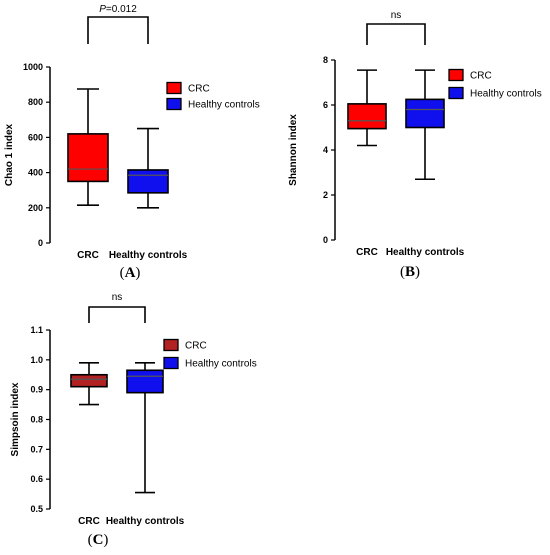 The width and height of the screenshot is (550, 555). Describe the element at coordinates (36, 479) in the screenshot. I see `y-tick-label: 0.6` at that location.